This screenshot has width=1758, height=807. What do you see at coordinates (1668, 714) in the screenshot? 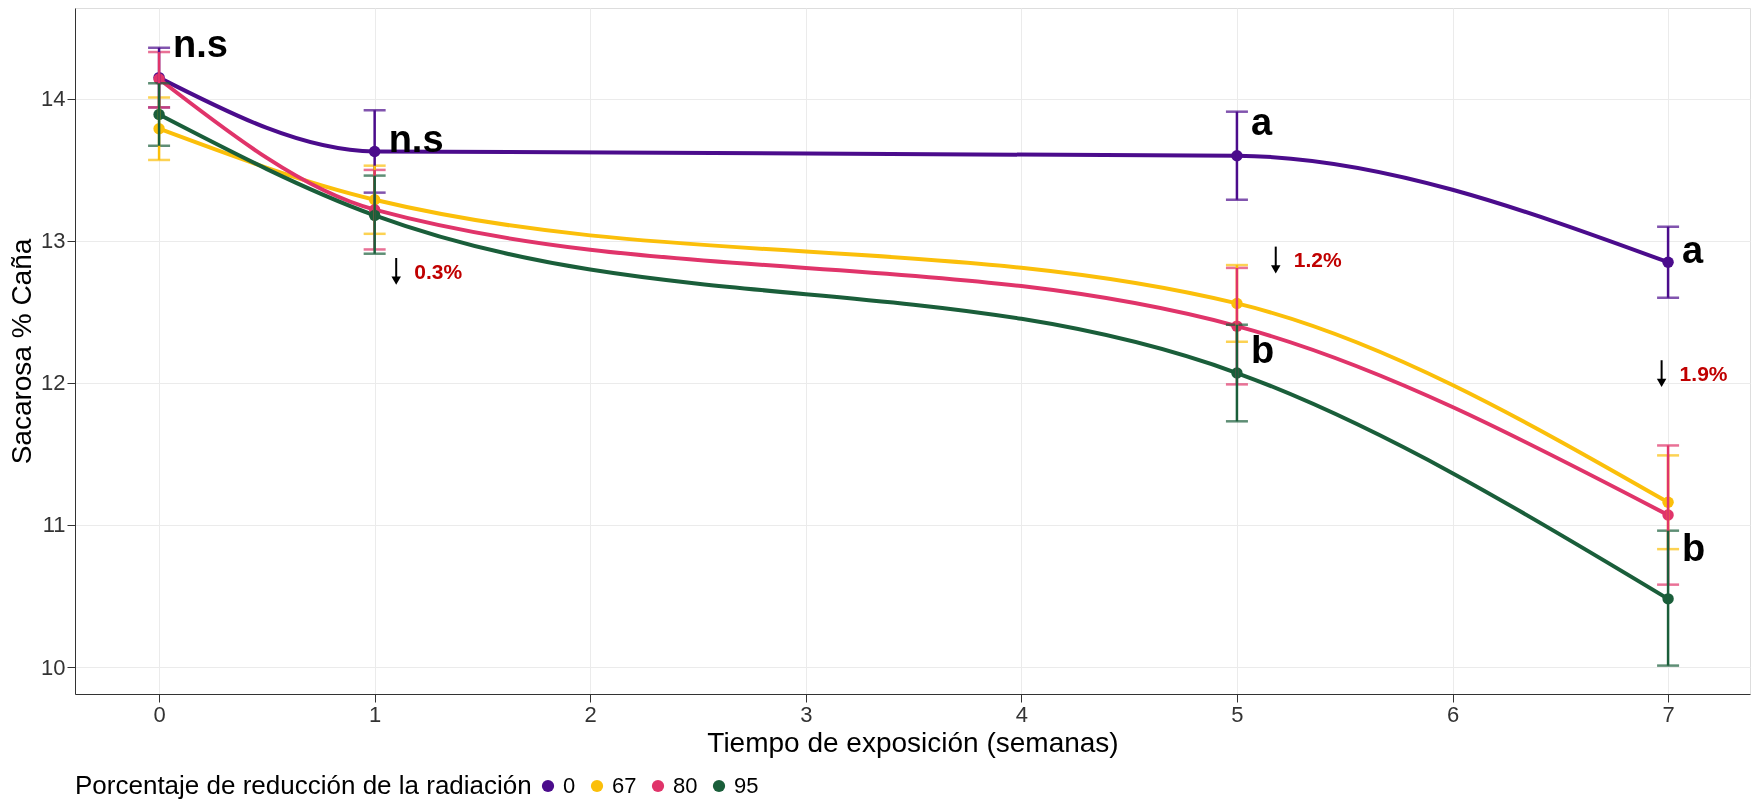
I see `x-tick-label: 7` at bounding box center [1668, 714].